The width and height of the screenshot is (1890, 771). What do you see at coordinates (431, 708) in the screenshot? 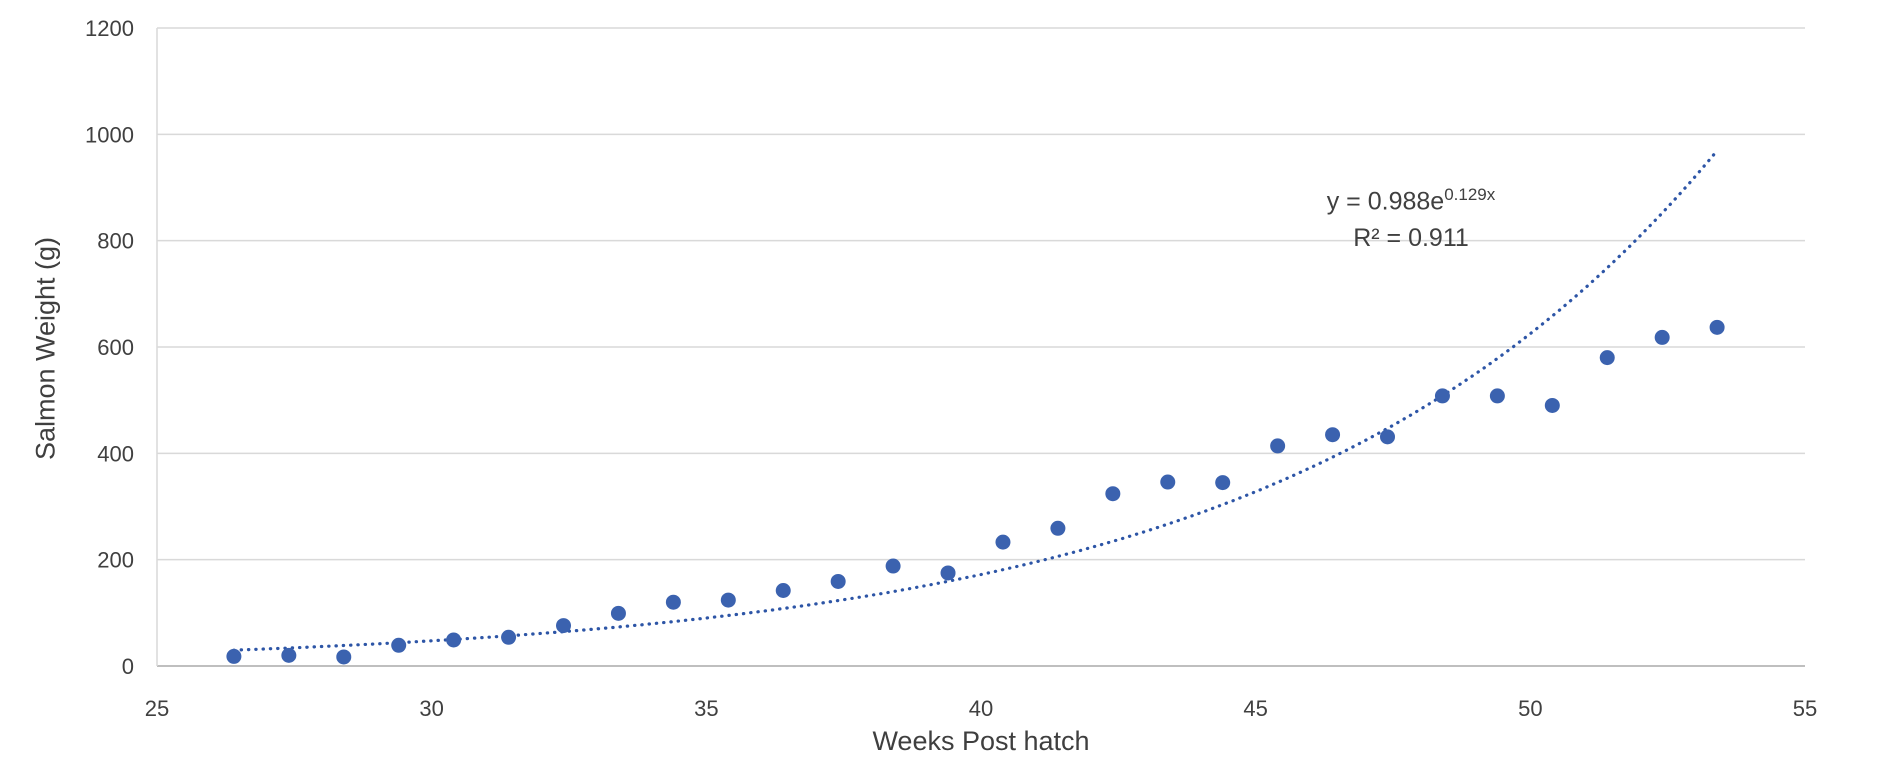
I see `x-tick-label: 30` at bounding box center [431, 708].